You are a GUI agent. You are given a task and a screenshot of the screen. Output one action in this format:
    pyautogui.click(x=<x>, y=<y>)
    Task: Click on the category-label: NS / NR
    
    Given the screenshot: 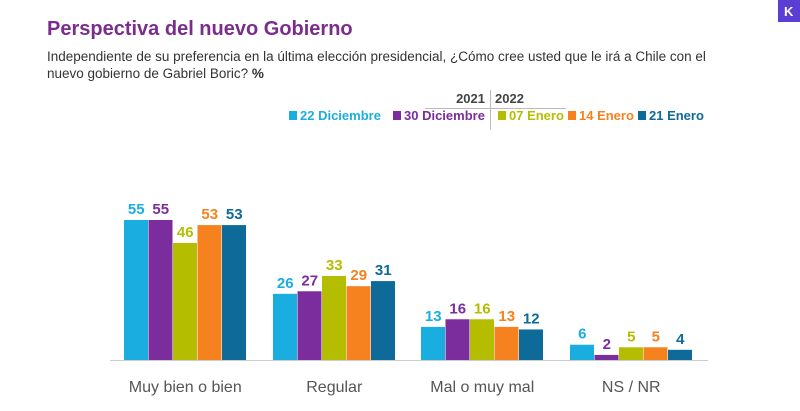 What is the action you would take?
    pyautogui.click(x=631, y=387)
    